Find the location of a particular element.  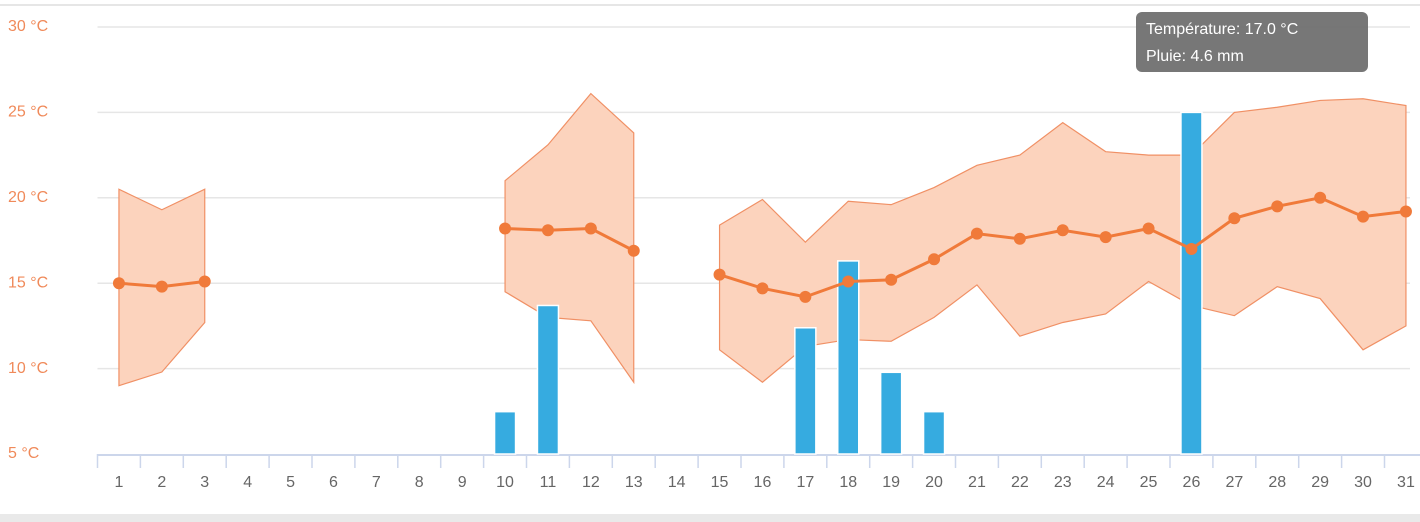

x-tick-label: 19 is located at coordinates (891, 482).